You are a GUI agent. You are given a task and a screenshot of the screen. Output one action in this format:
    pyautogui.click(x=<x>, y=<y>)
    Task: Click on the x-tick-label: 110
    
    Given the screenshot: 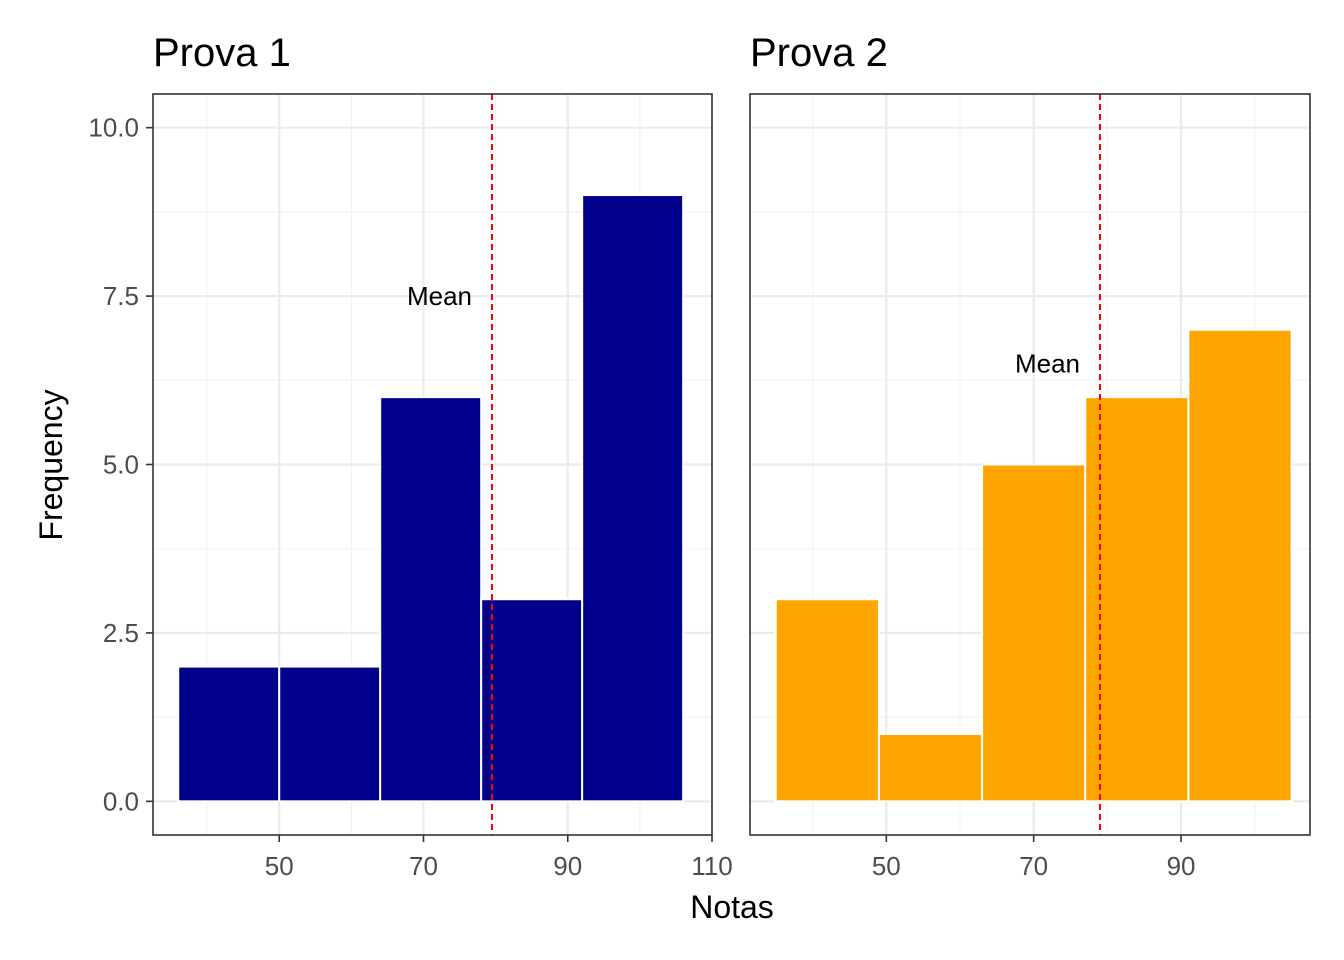 What is the action you would take?
    pyautogui.click(x=711, y=866)
    